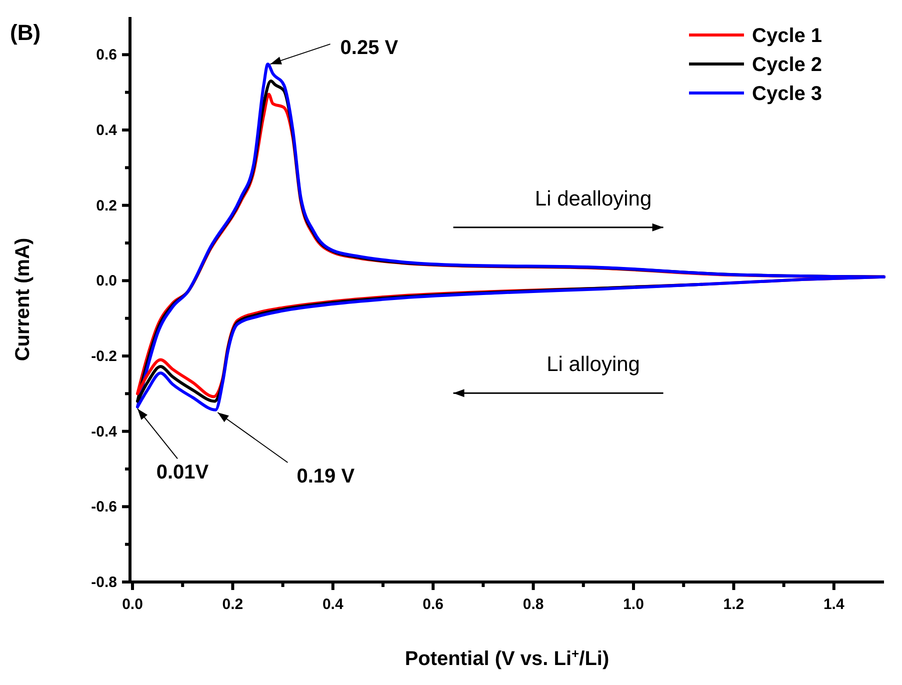  Describe the element at coordinates (787, 94) in the screenshot. I see `legend-label: Cycle 3` at that location.